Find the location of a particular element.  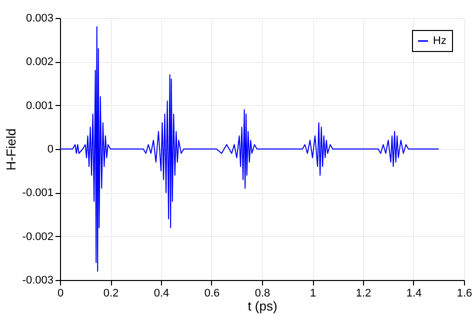

y-tick-label: 0.002 is located at coordinates (40, 62).